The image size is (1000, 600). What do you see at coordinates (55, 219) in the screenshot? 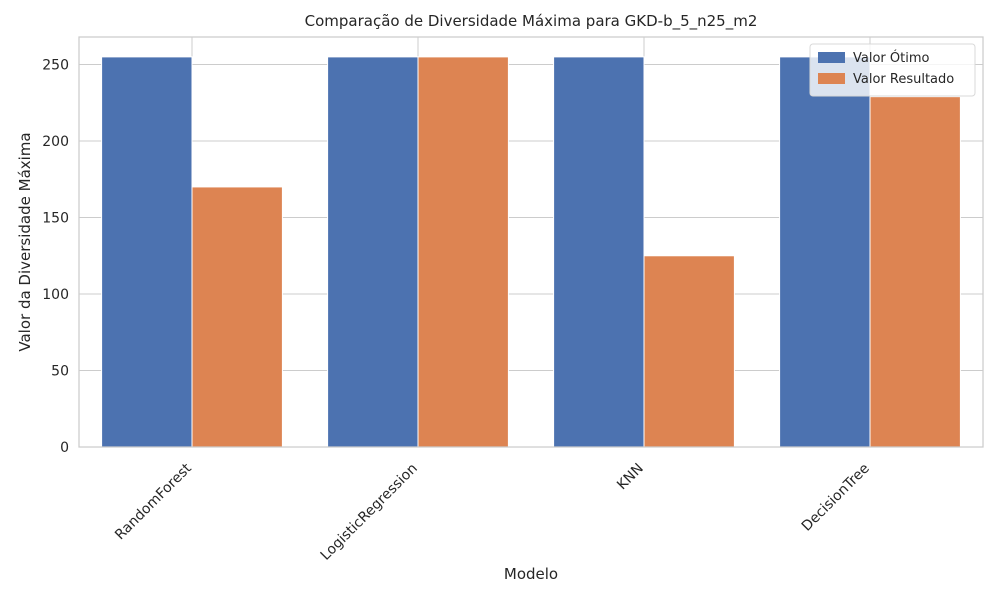
I see `y-tick-label: 150` at bounding box center [55, 219].